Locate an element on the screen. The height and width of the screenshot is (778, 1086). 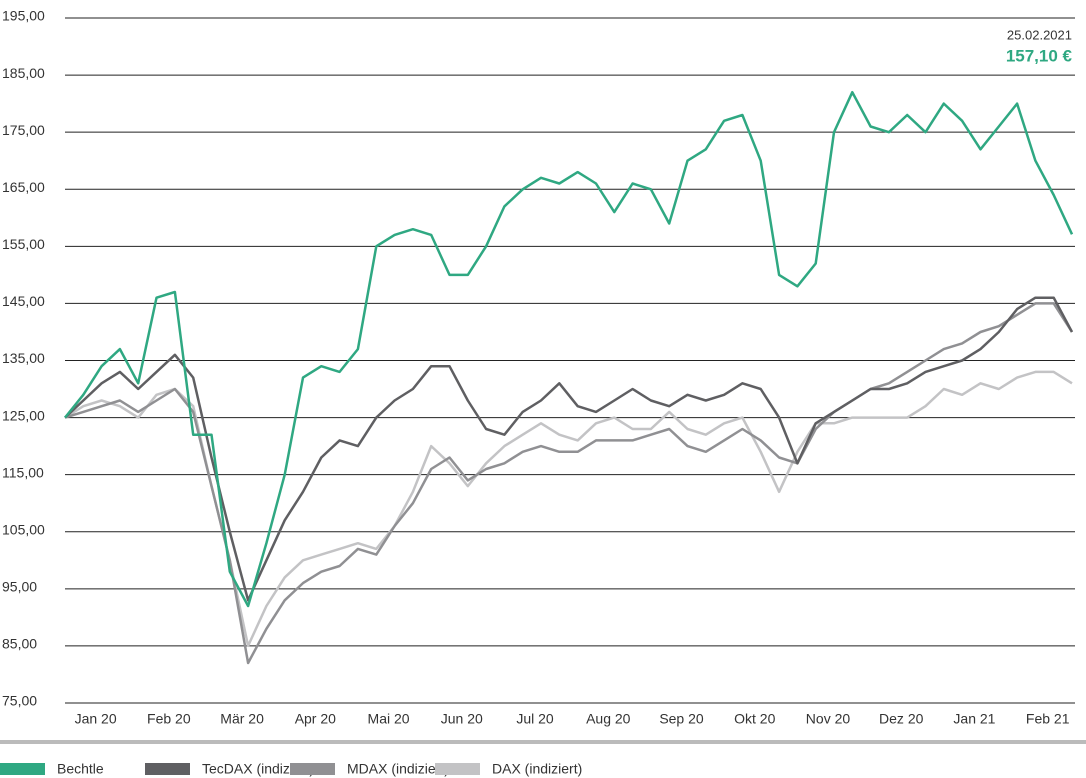
legend-label: MDAX (indiziert) is located at coordinates (398, 769).